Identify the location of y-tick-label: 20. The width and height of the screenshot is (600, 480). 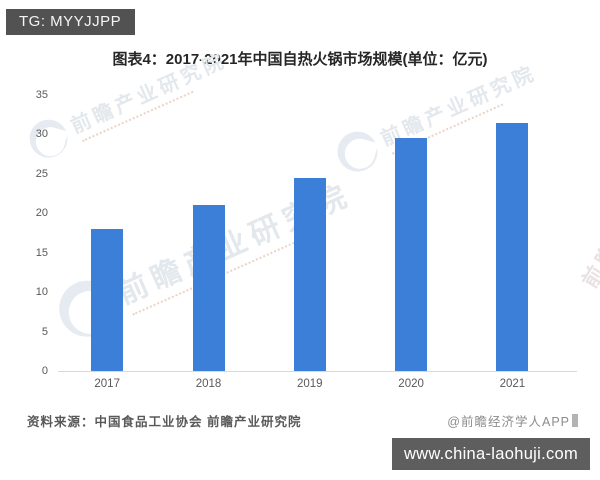
(41, 213).